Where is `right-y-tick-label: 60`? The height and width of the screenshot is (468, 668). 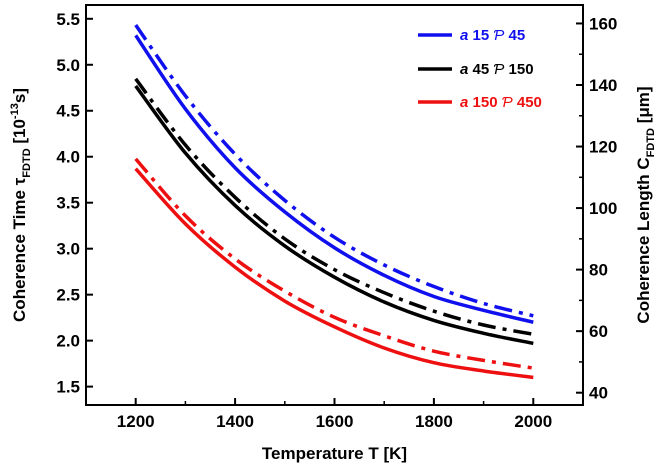 right-y-tick-label: 60 is located at coordinates (598, 331).